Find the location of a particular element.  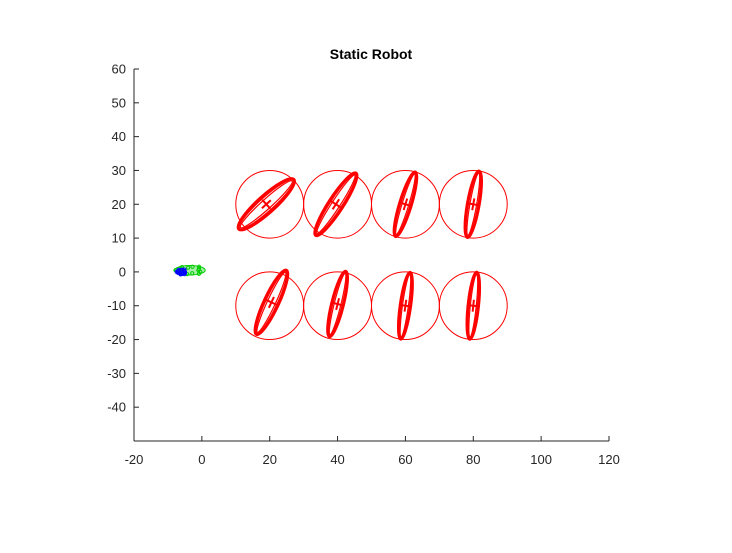

plot-area is located at coordinates (340, 255).